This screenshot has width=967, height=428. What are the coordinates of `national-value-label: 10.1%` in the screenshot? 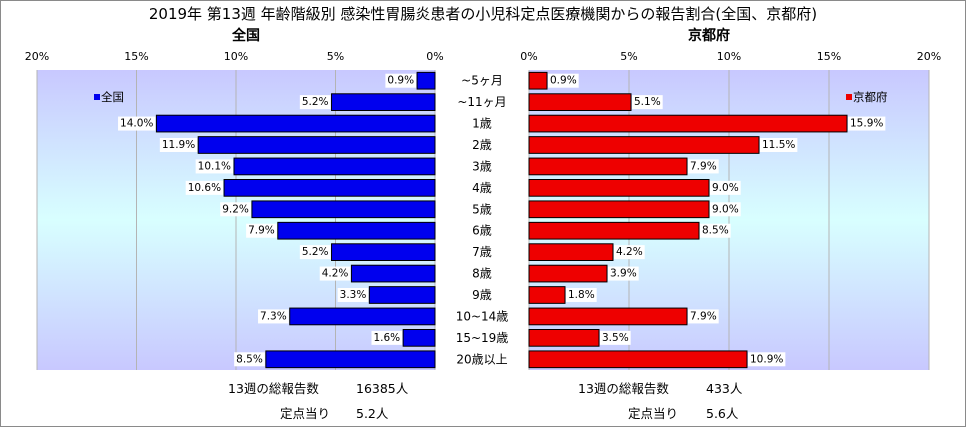 It's located at (214, 166).